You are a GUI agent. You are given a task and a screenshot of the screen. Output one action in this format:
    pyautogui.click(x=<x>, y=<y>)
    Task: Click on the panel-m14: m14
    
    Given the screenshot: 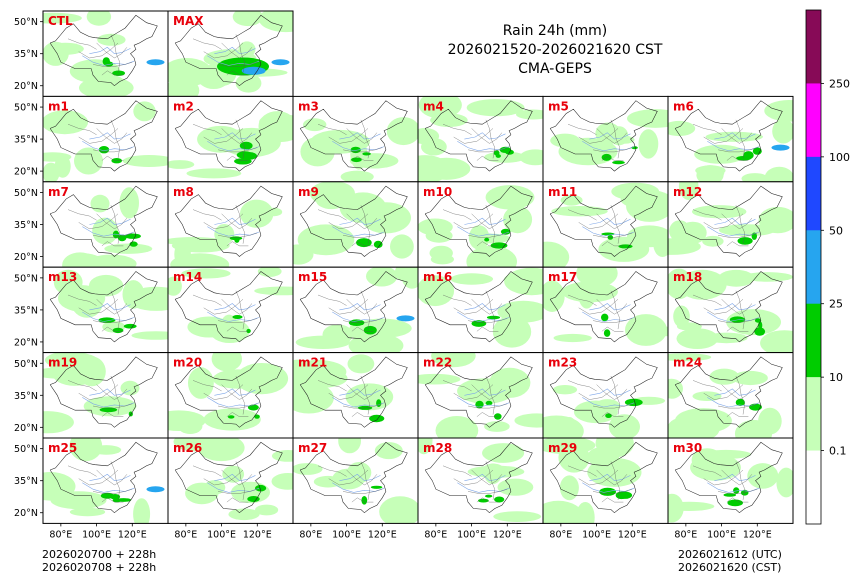 What is the action you would take?
    pyautogui.click(x=230, y=310)
    